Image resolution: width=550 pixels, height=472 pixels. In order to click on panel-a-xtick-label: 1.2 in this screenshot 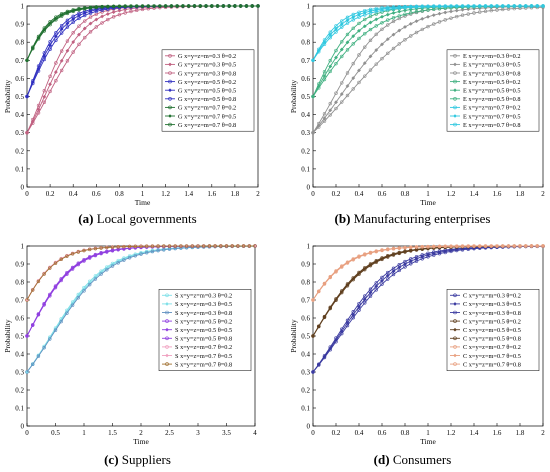, I will do `click(165, 194)`.